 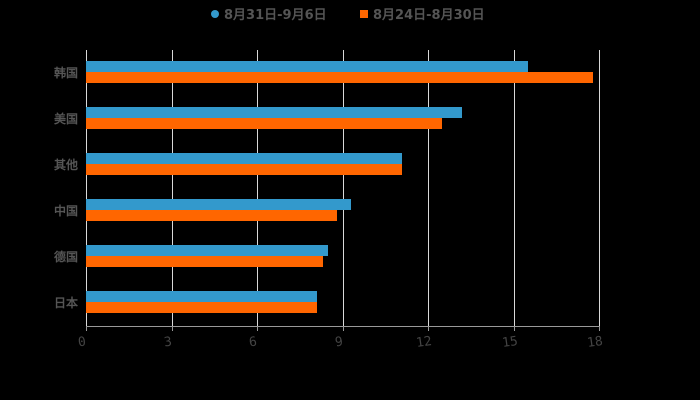 I want to click on x-tick-label: 15, so click(x=509, y=342).